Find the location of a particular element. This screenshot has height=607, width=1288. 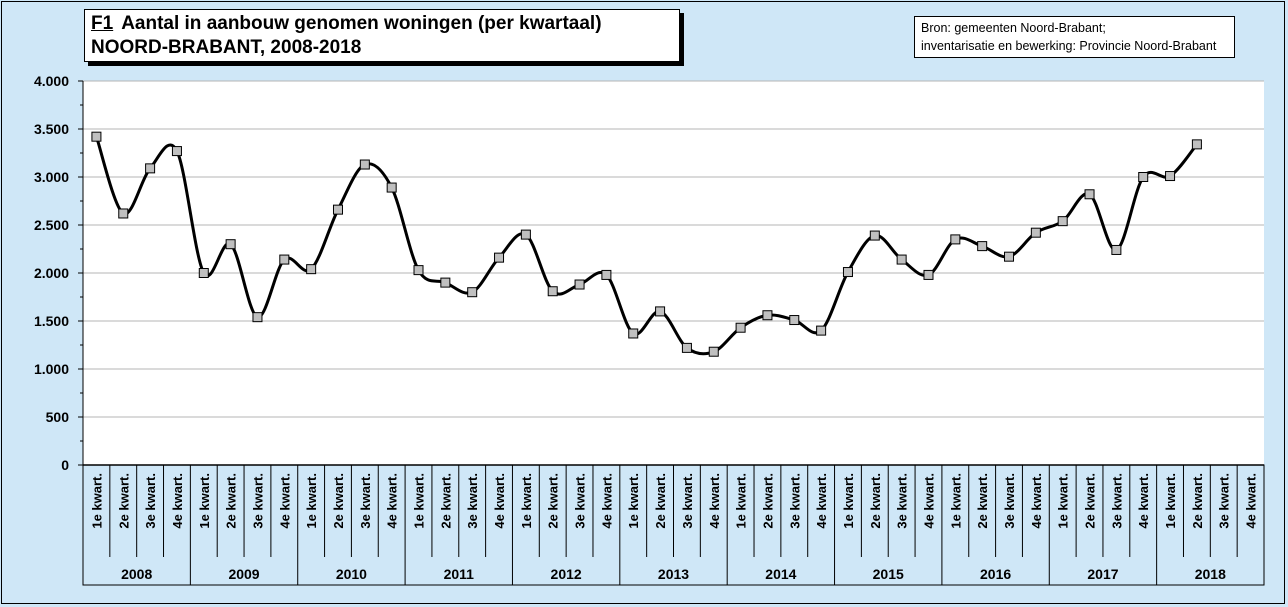

year-label: 2009 is located at coordinates (243, 574).